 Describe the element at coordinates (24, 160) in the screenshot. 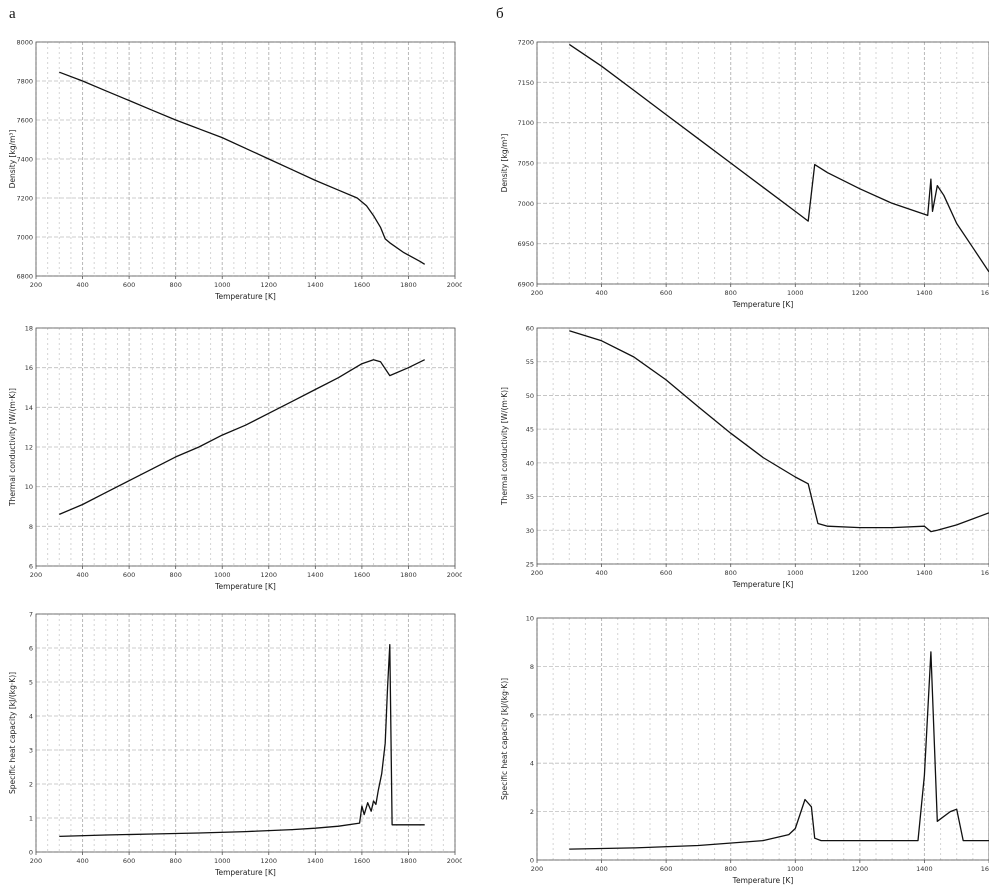

I see `y-tick-label: 7400` at that location.